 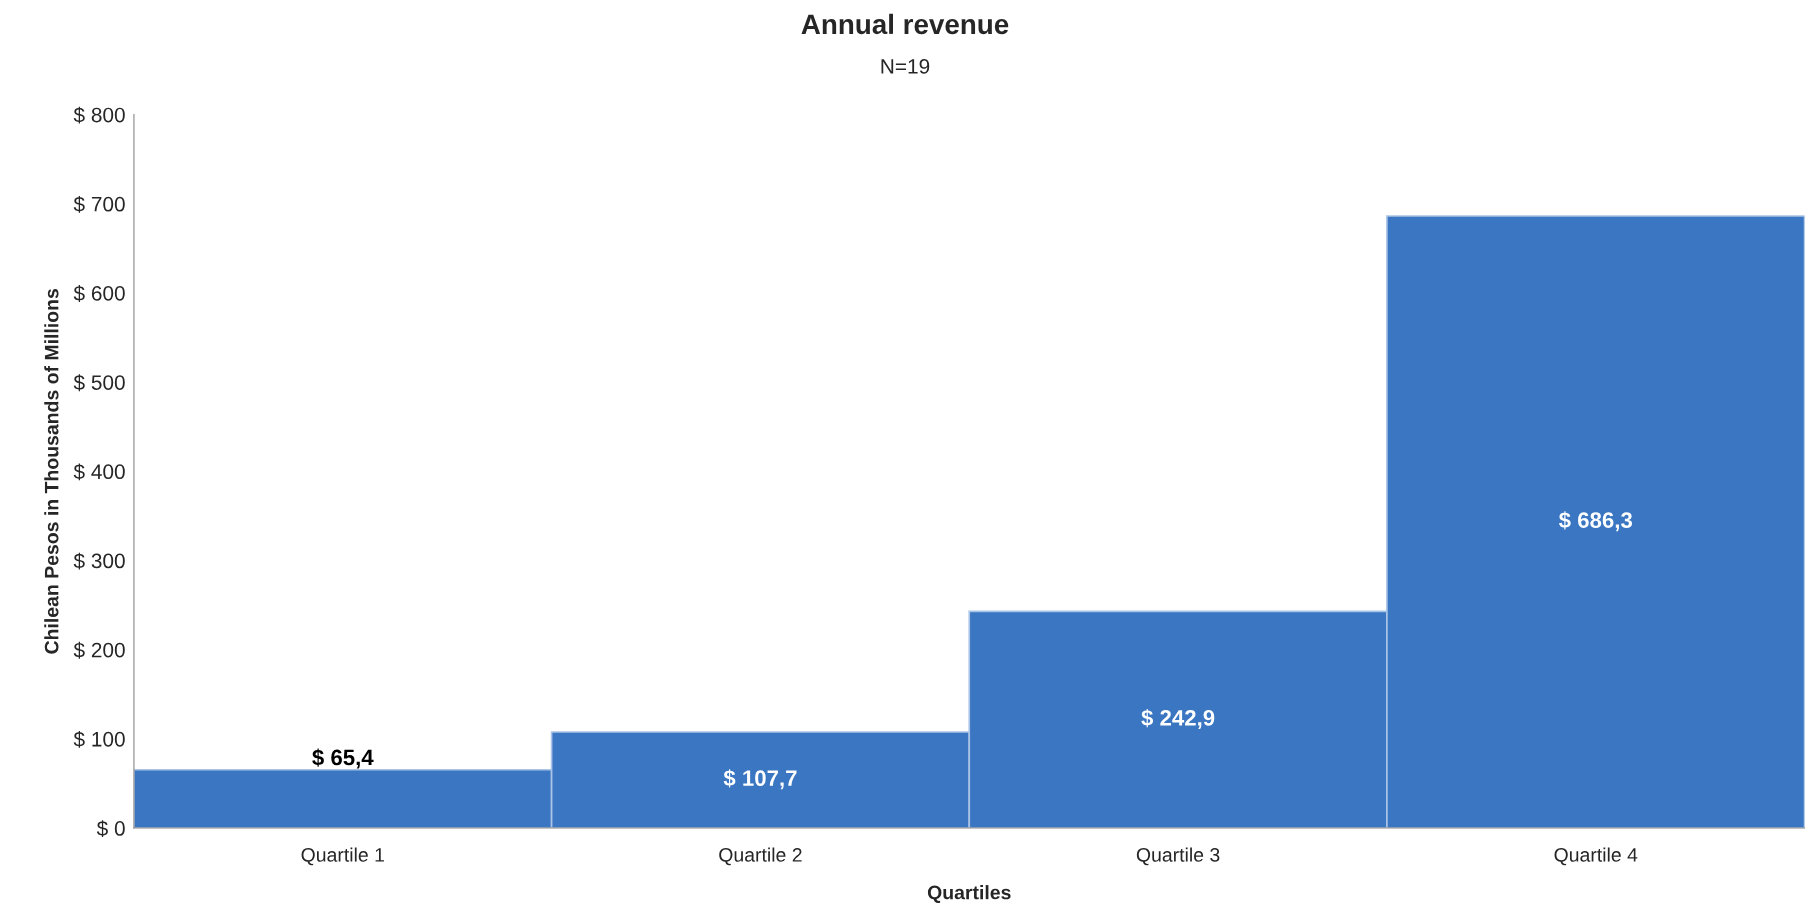 I want to click on x-tick-label: Quartile 4, so click(x=1596, y=856).